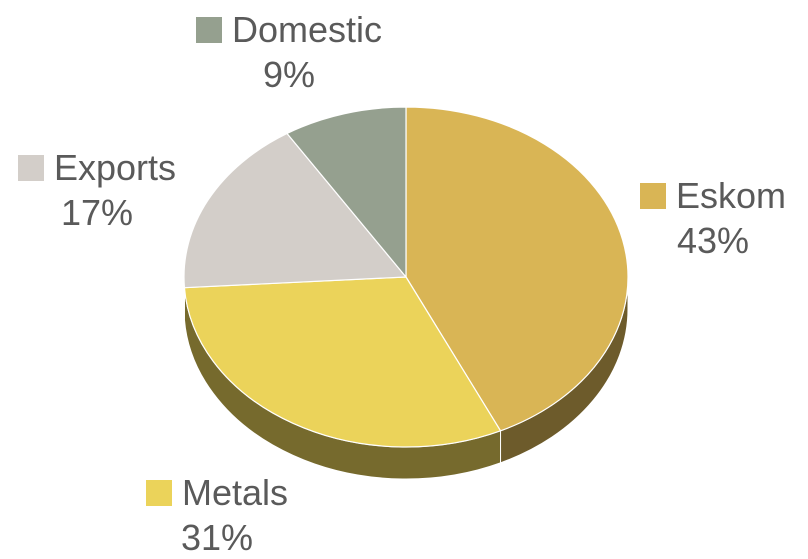  Describe the element at coordinates (209, 30) in the screenshot. I see `swatch-domestic` at that location.